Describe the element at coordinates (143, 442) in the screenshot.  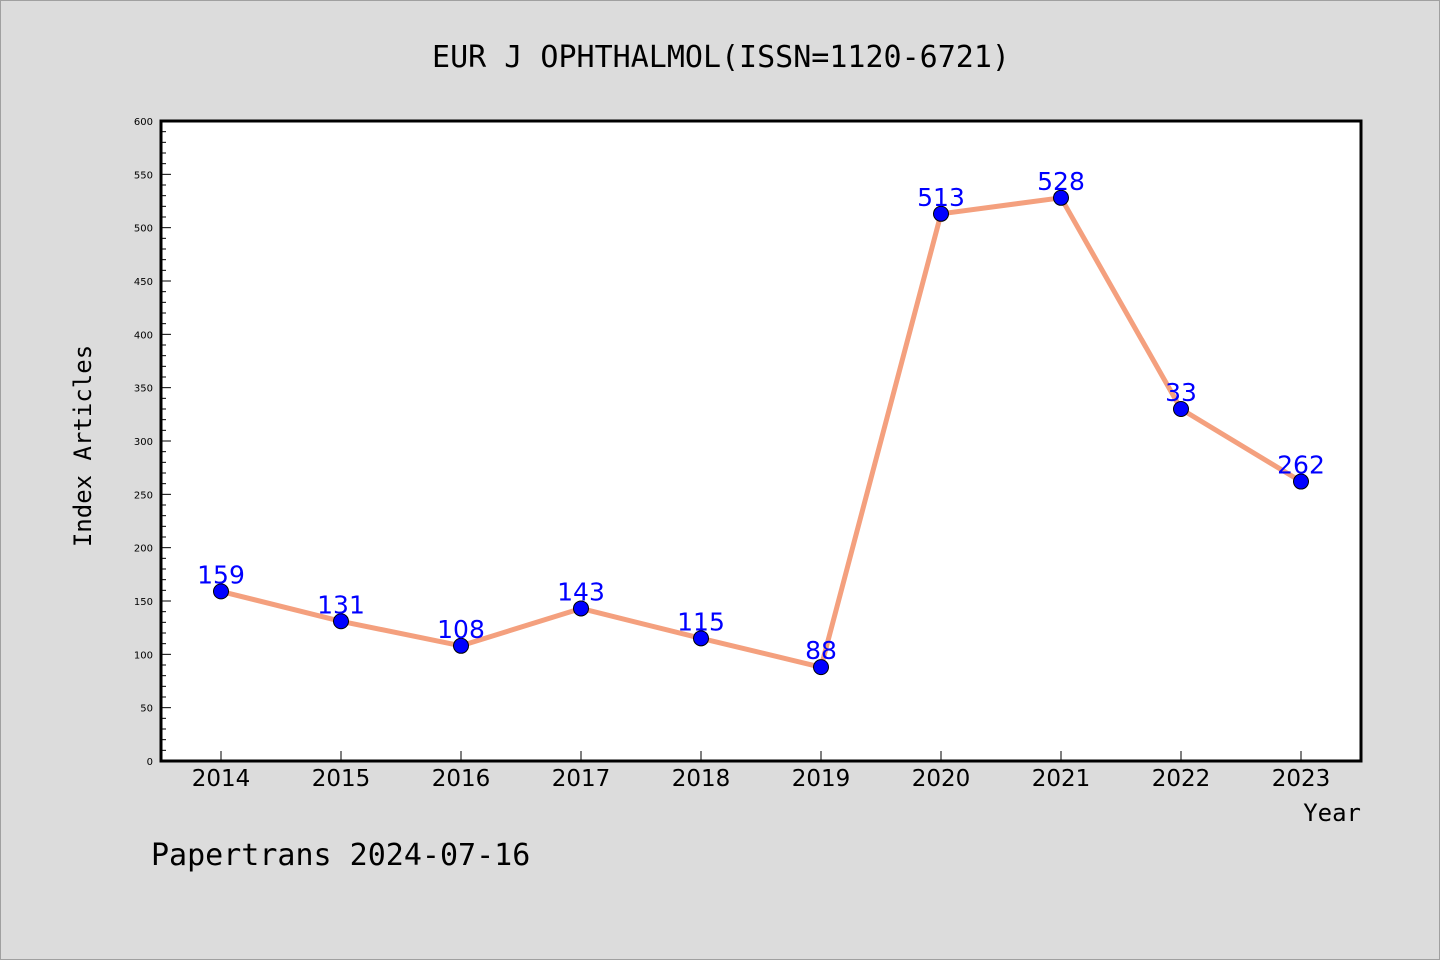
I see `y-tick-label: 300` at that location.